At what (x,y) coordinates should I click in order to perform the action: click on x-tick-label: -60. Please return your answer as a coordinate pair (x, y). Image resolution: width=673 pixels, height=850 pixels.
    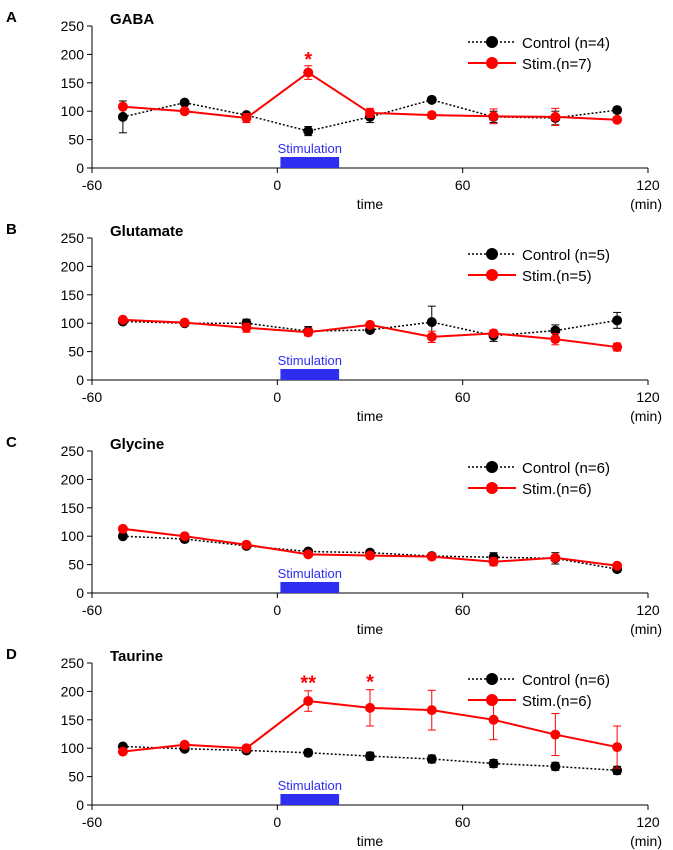
    Looking at the image, I should click on (92, 185).